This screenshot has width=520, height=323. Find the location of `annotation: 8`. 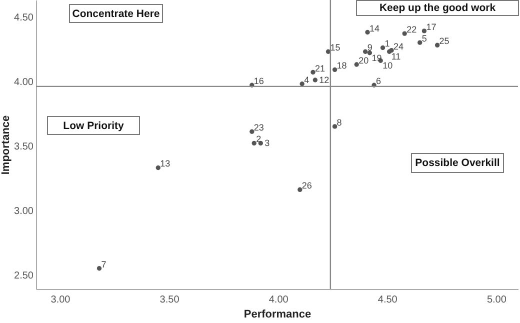

annotation: 8 is located at coordinates (339, 122).